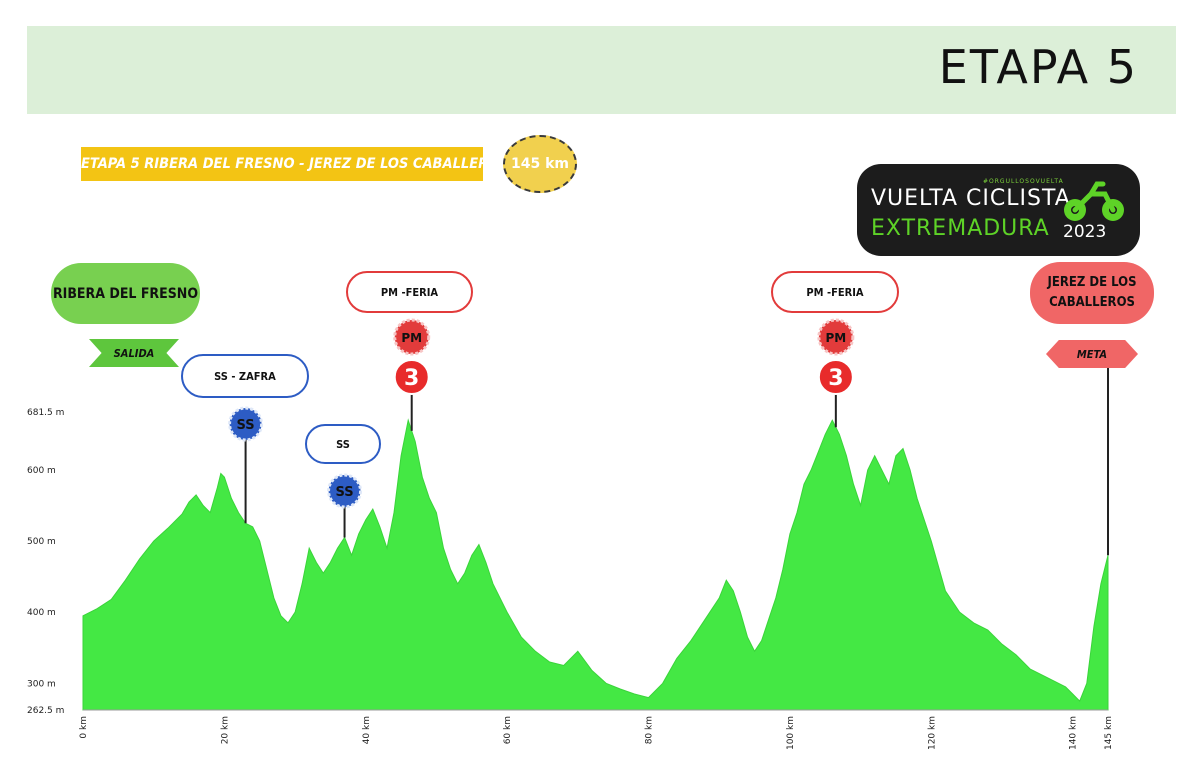  Describe the element at coordinates (225, 730) in the screenshot. I see `x-tick-label: 20 km` at that location.